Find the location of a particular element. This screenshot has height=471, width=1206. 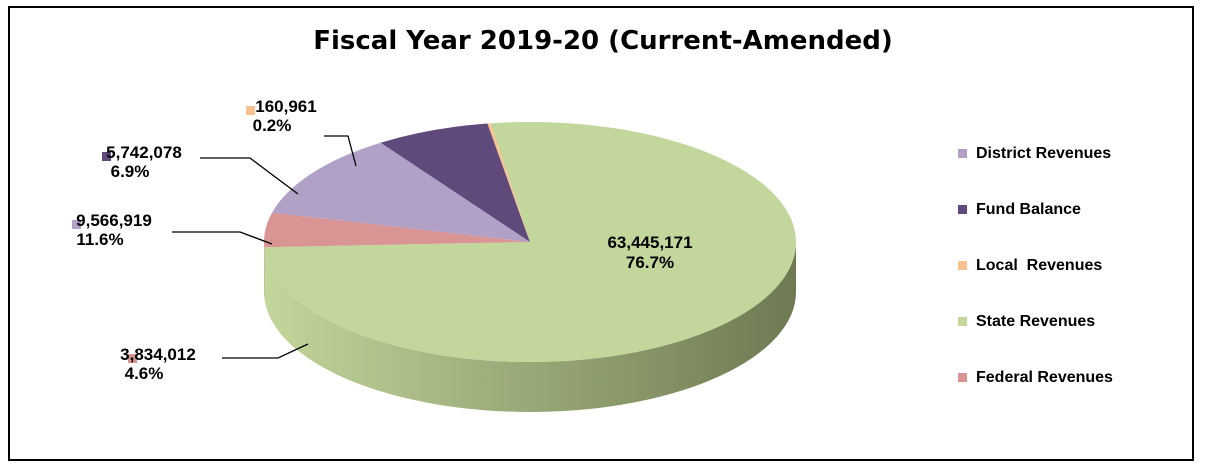

legend-item-federal-revenues: Federal Revenues is located at coordinates (1035, 377).